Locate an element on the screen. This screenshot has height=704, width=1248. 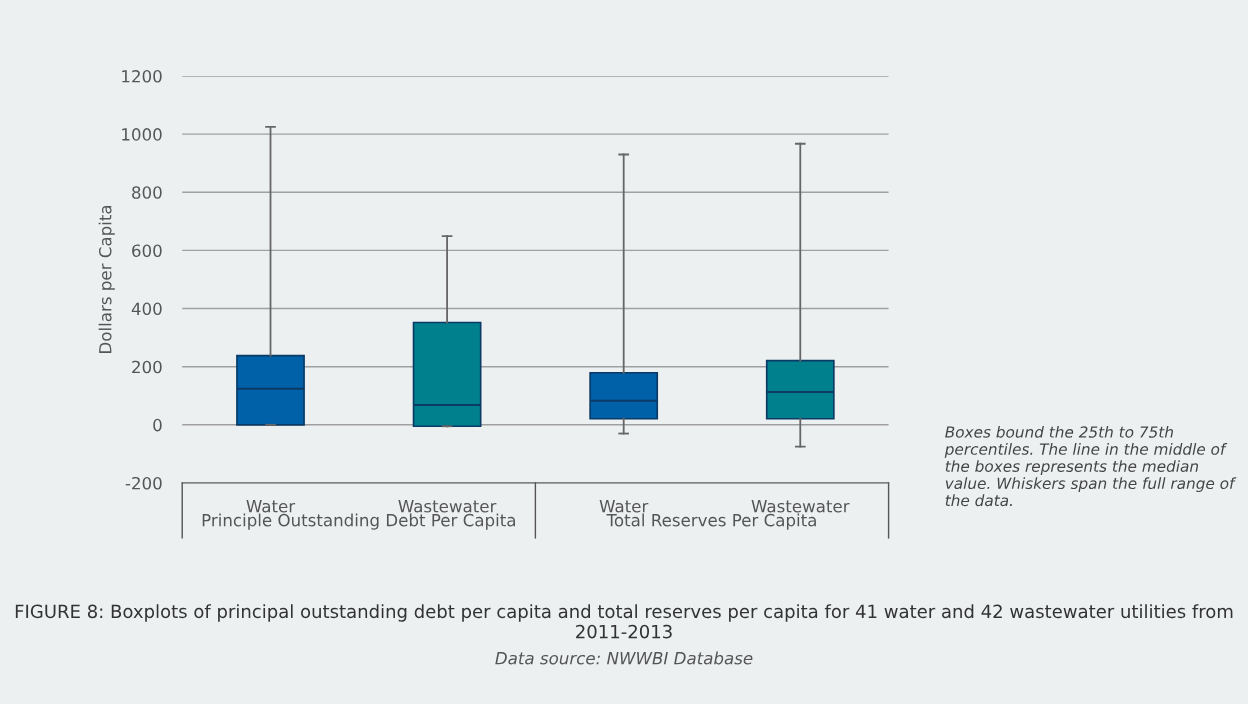
y-tick-label: 400 is located at coordinates (146, 309).